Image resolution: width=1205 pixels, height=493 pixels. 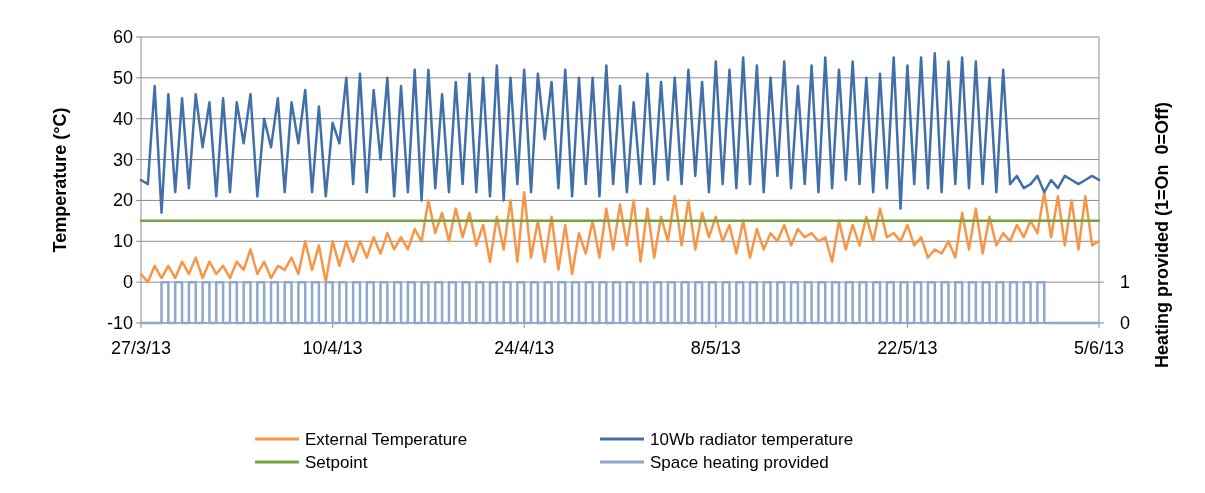 What do you see at coordinates (739, 462) in the screenshot?
I see `legend-label: Space heating provided` at bounding box center [739, 462].